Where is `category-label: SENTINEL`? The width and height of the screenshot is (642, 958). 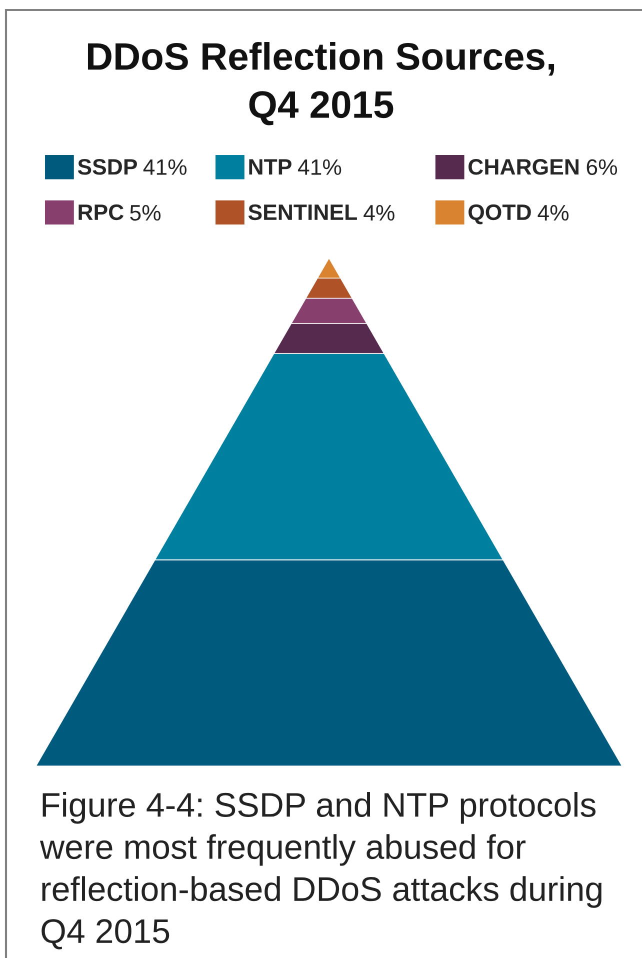 category-label: SENTINEL is located at coordinates (302, 212).